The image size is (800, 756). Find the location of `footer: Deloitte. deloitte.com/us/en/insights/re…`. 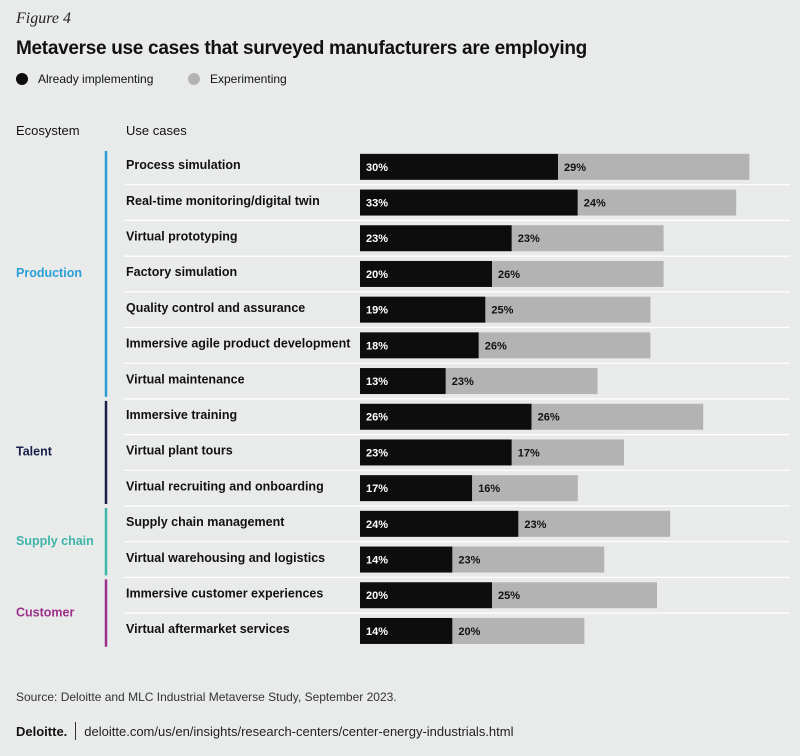

footer: Deloitte. deloitte.com/us/en/insights/re… is located at coordinates (265, 731).